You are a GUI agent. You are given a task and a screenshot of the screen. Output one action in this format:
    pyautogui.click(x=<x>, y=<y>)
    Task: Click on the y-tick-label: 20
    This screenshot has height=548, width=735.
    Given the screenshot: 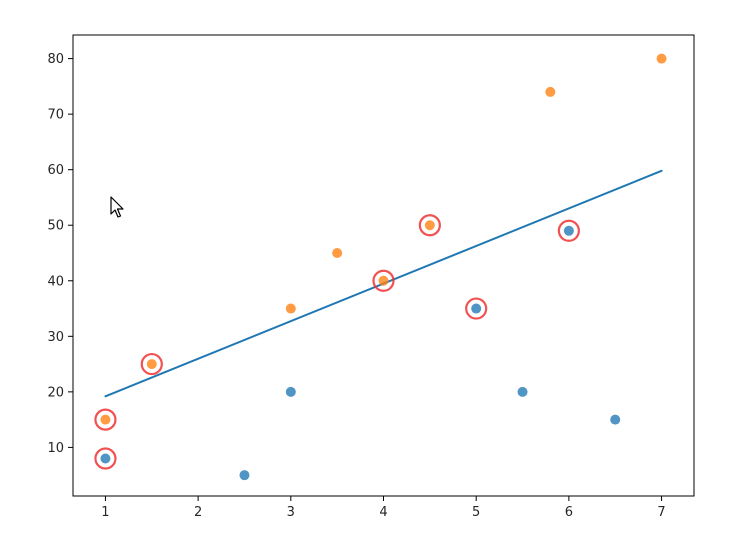 What is the action you would take?
    pyautogui.click(x=55, y=392)
    